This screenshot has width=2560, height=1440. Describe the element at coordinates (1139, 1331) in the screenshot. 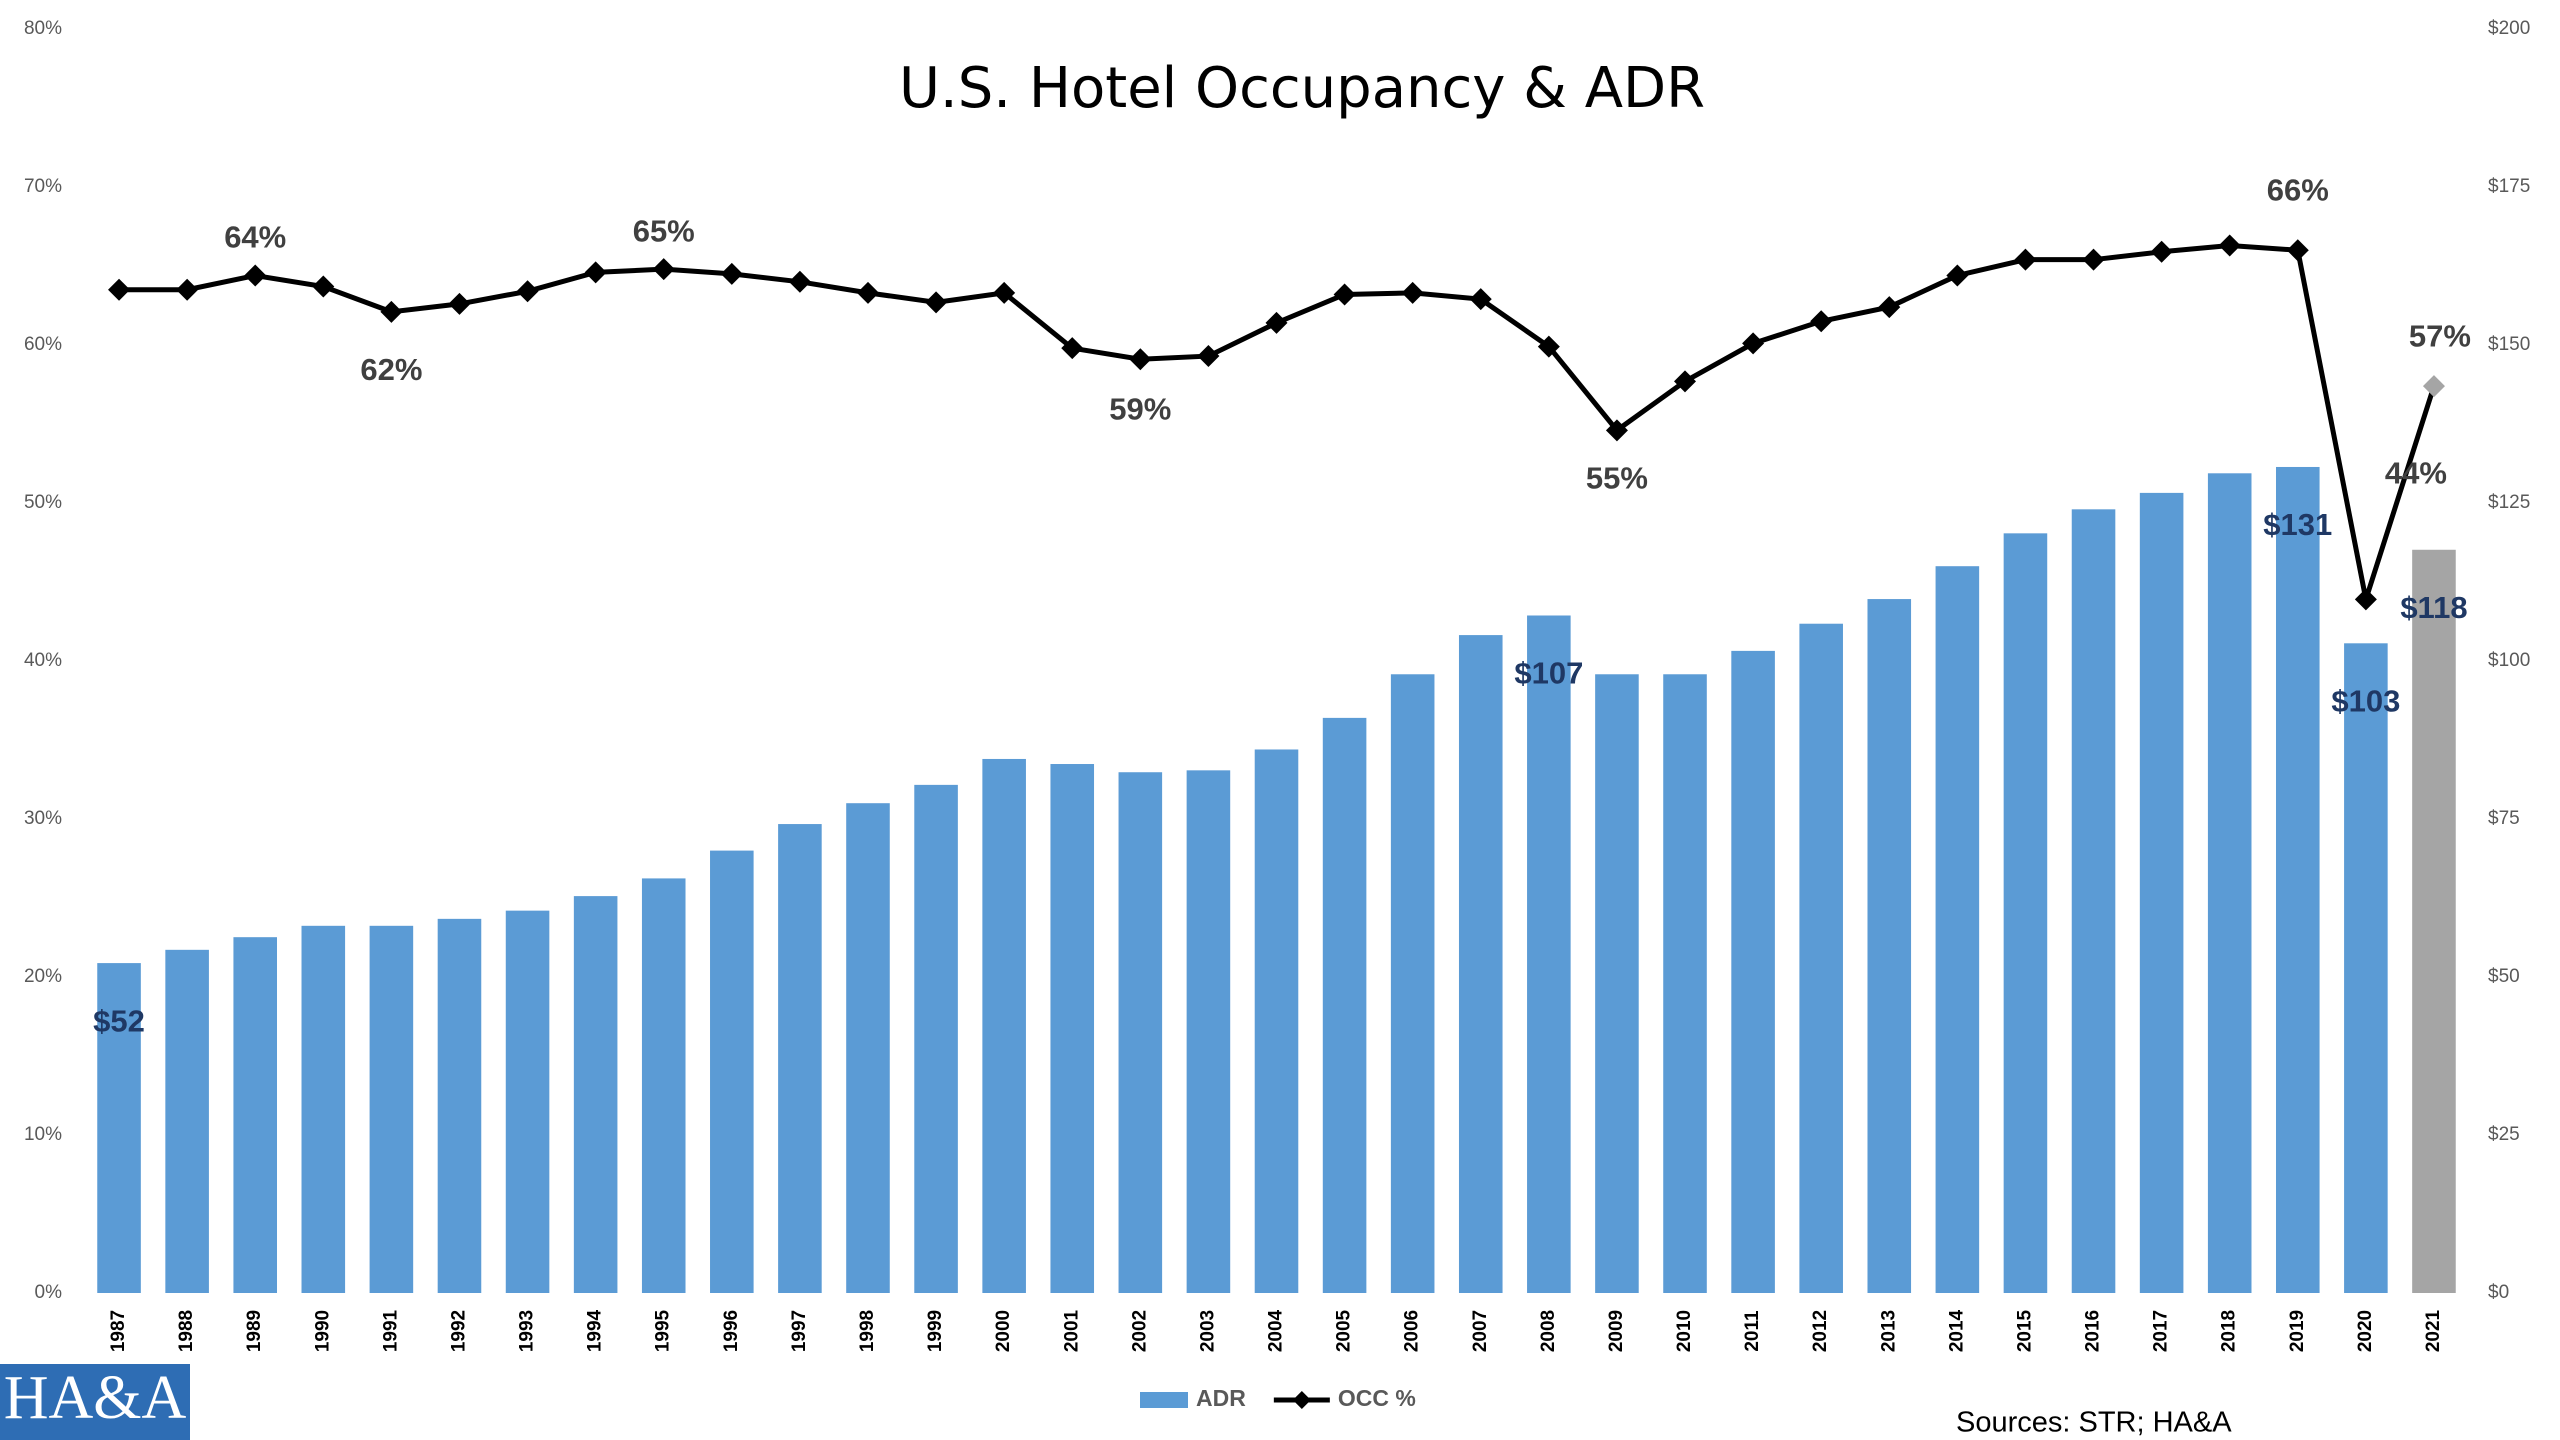

I see `x-tick-label: 2002` at that location.